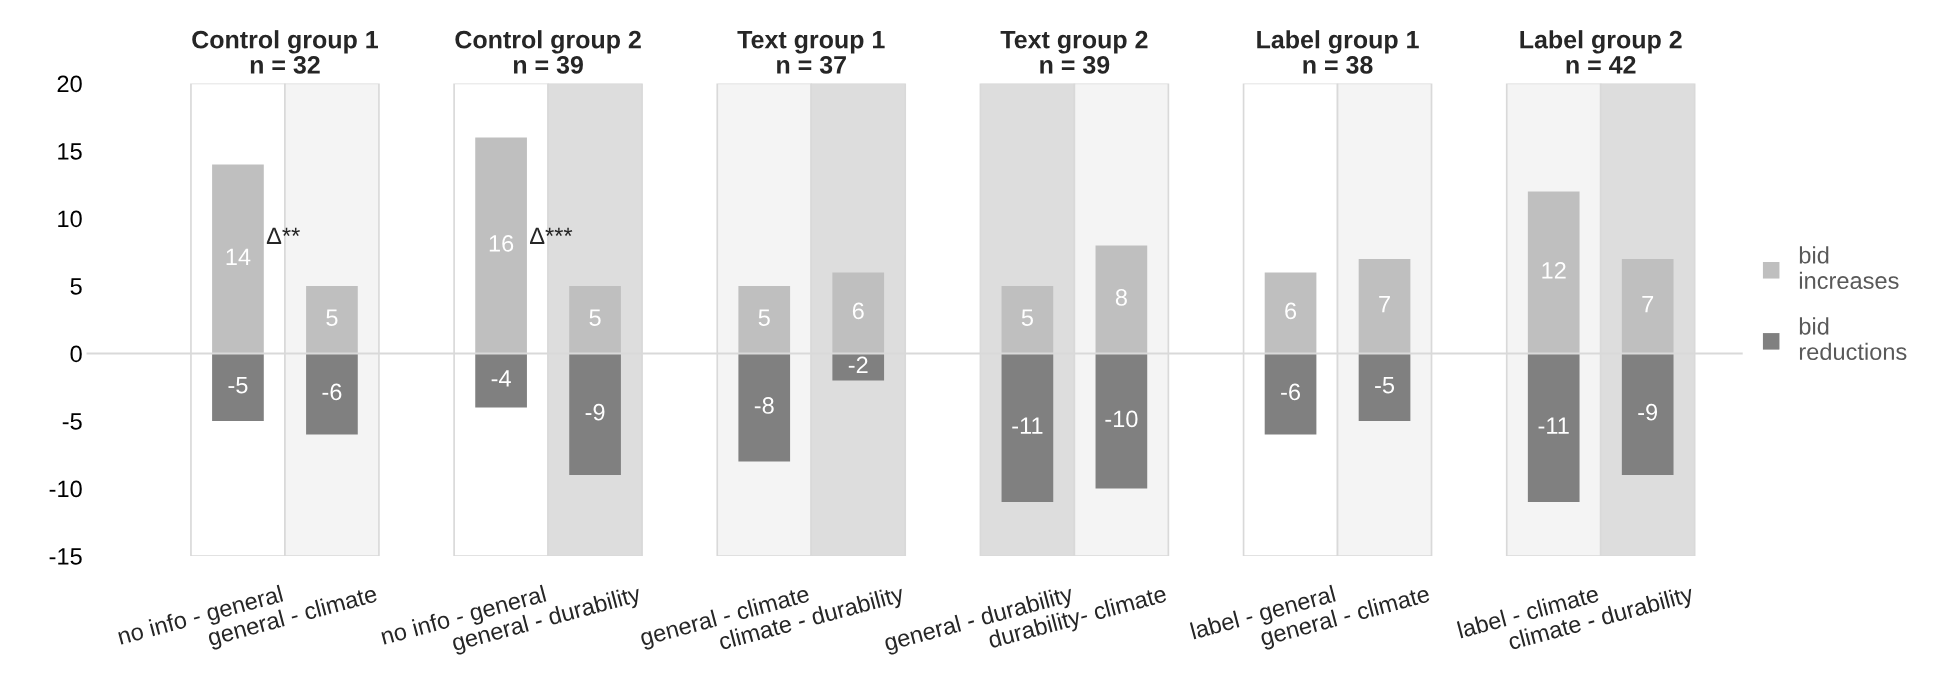 The width and height of the screenshot is (1946, 695). What do you see at coordinates (501, 243) in the screenshot?
I see `data-label: 16` at bounding box center [501, 243].